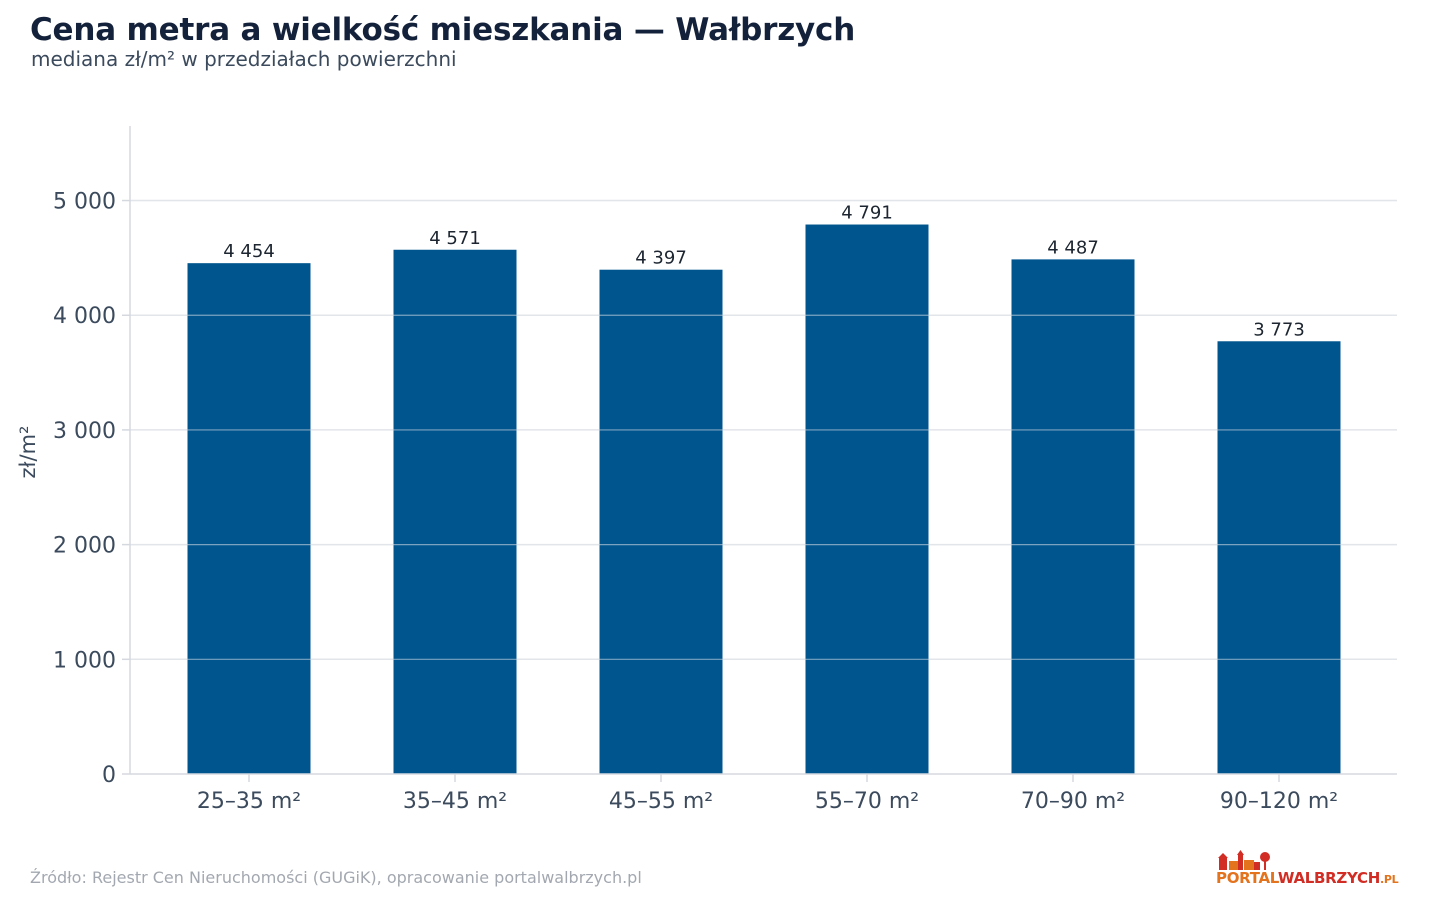 Image resolution: width=1440 pixels, height=900 pixels. What do you see at coordinates (867, 801) in the screenshot?
I see `x-tick-label: 55–70 m²` at bounding box center [867, 801].